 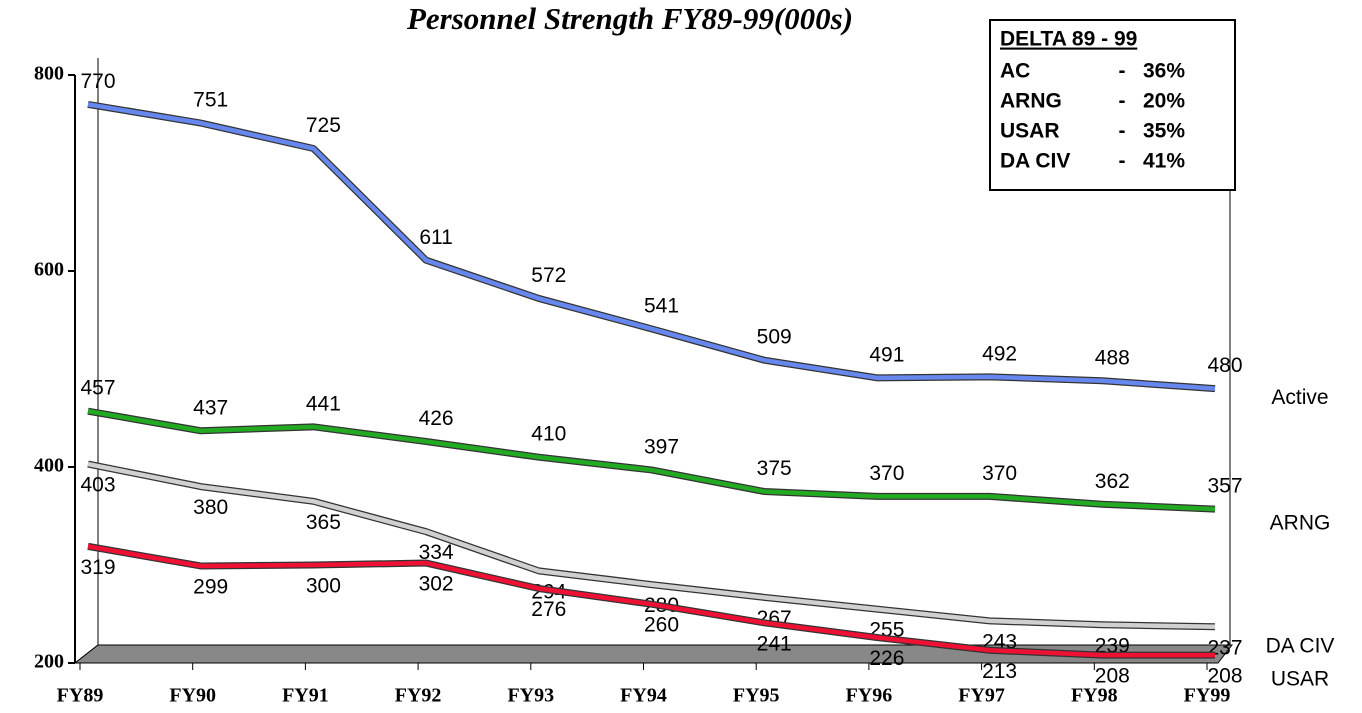 I want to click on annotation-box, so click(x=1112, y=105).